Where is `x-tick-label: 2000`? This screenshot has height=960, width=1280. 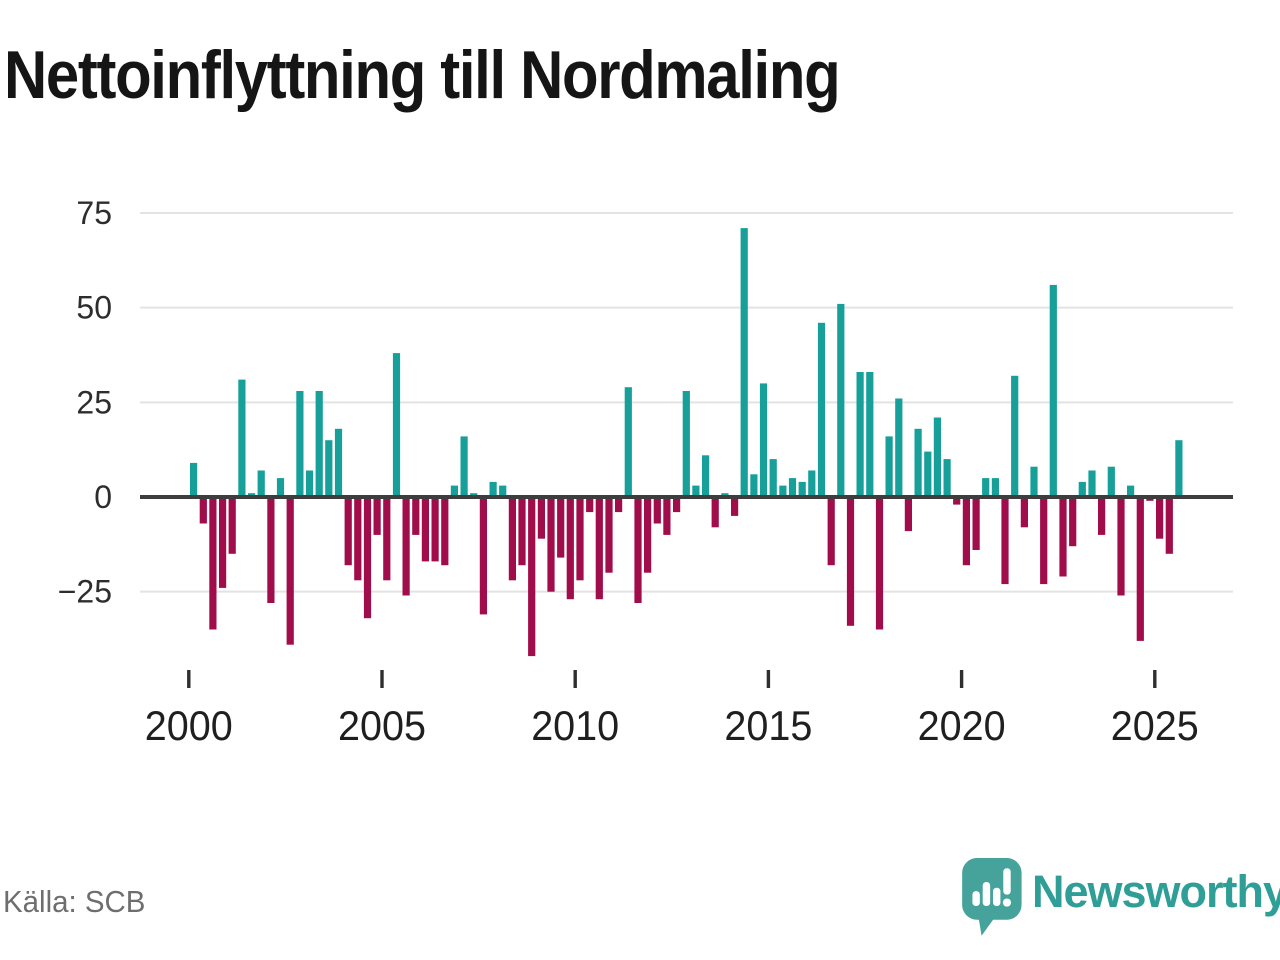 x-tick-label: 2000 is located at coordinates (189, 725).